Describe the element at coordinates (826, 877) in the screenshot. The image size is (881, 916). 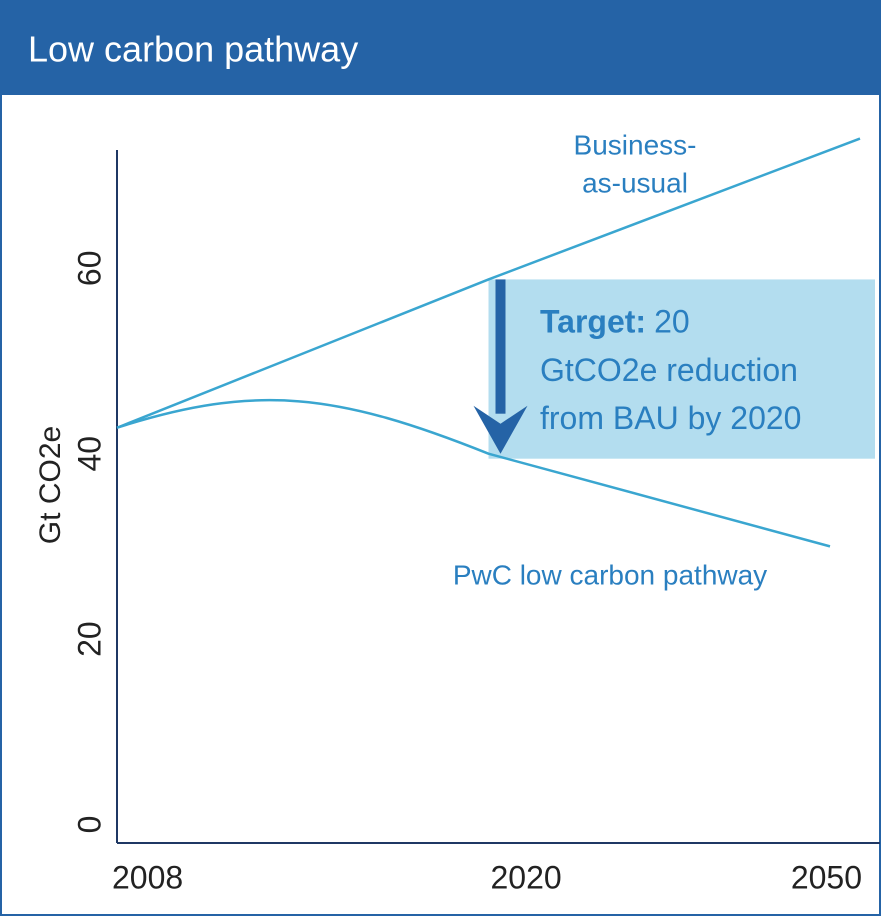
I see `x-tick-label: 2050` at that location.